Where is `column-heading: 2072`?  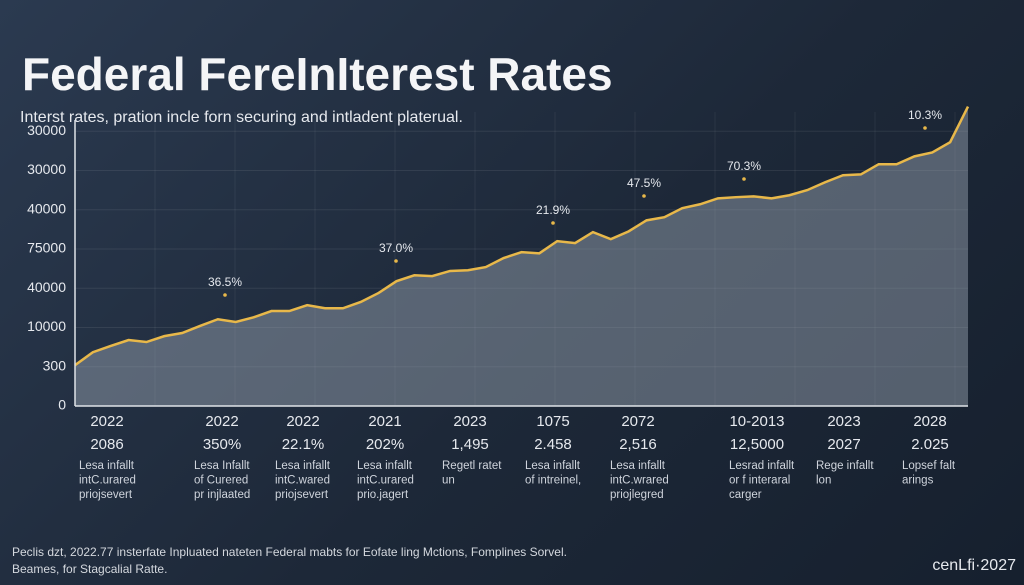 column-heading: 2072 is located at coordinates (637, 421).